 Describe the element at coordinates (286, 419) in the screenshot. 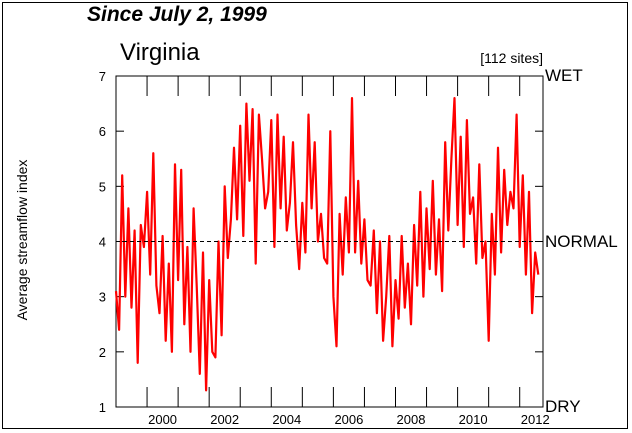

I see `x-tick-label: 2004` at that location.